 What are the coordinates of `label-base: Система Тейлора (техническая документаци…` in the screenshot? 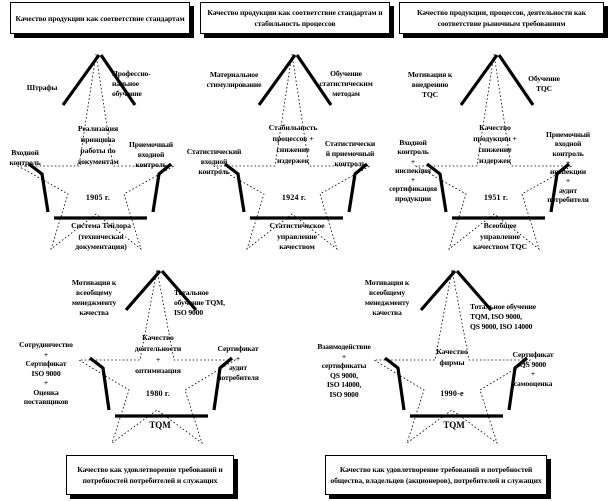 It's located at (101, 236).